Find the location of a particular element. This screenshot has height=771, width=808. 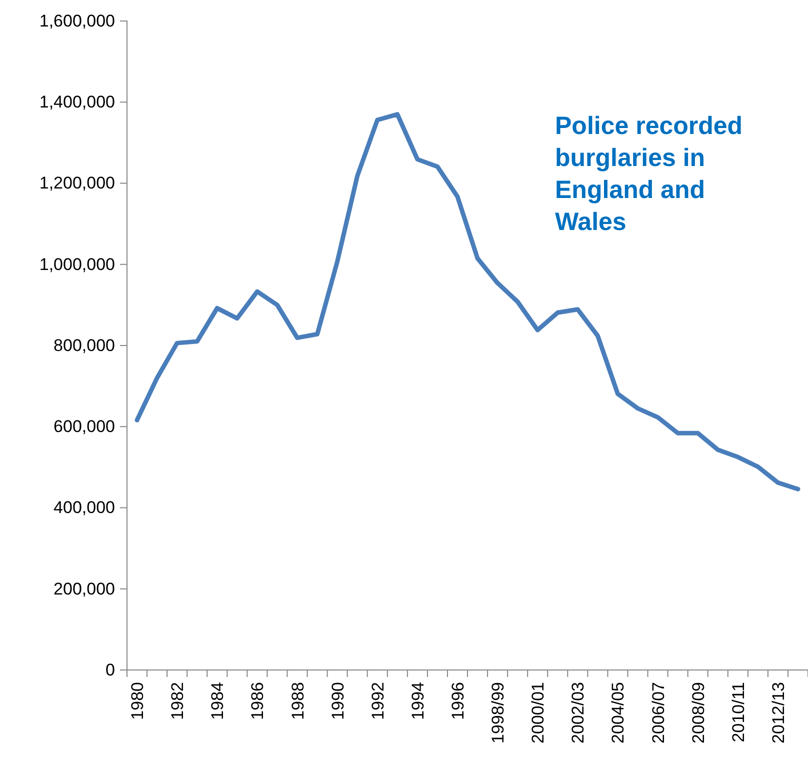

y-tick-label: 600,000 is located at coordinates (84, 426).